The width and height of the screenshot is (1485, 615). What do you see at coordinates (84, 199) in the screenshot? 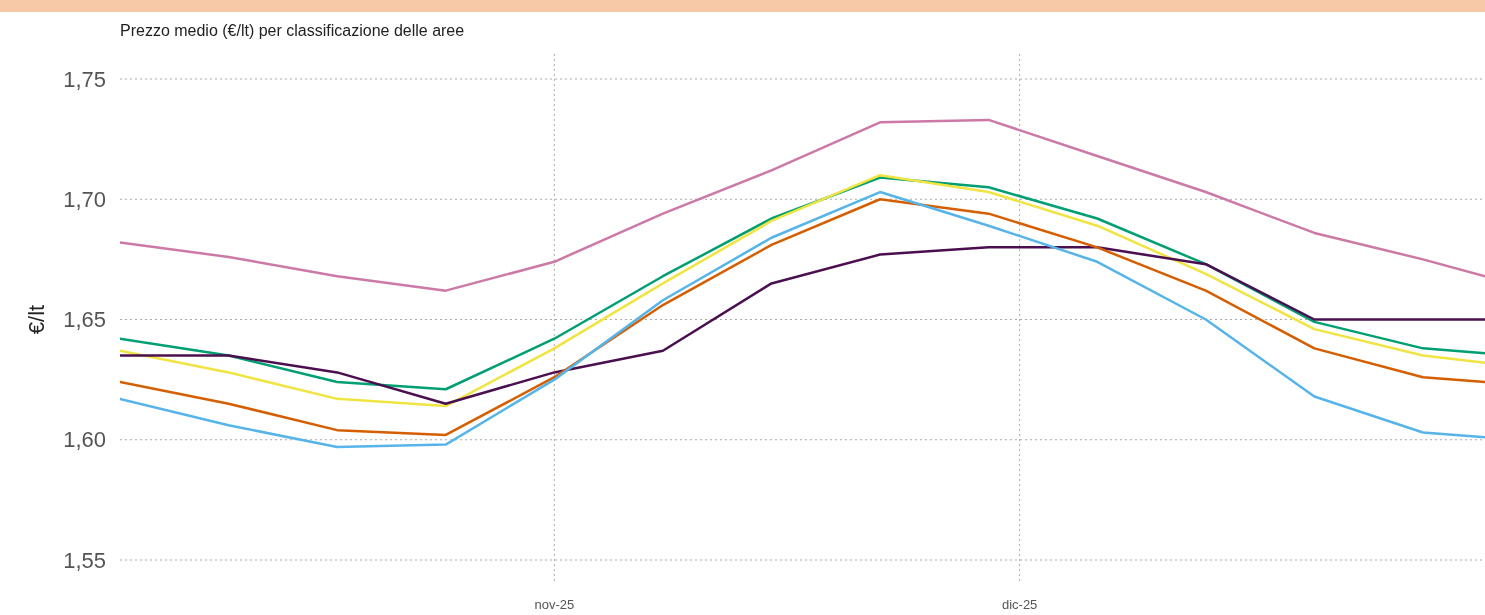
I see `y-tick-label: 1,70` at bounding box center [84, 199].